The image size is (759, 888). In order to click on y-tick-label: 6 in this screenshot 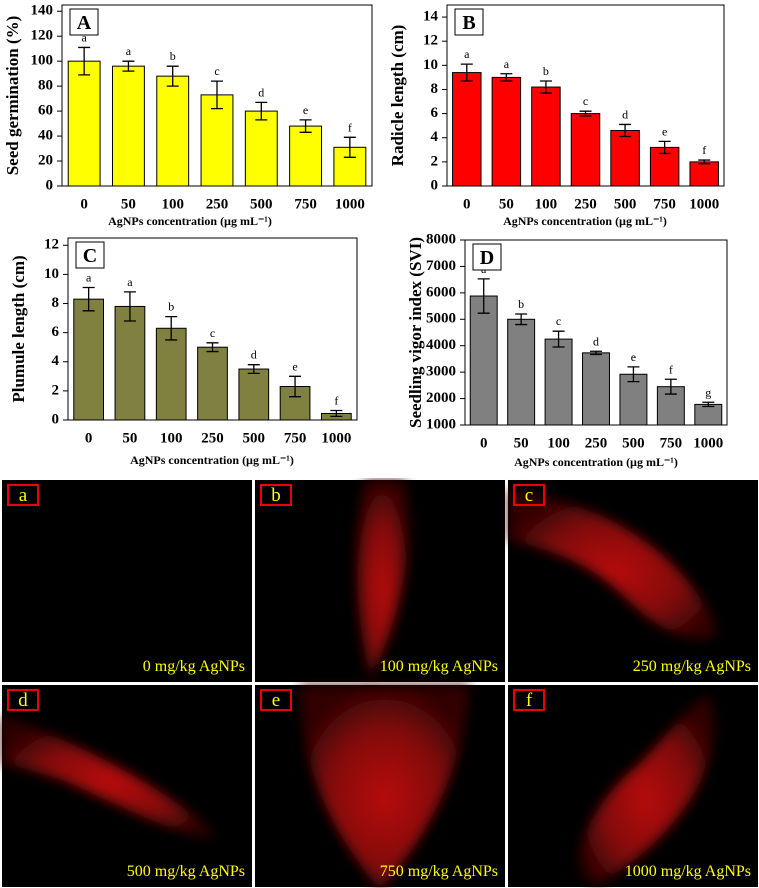, I will do `click(56, 332)`.